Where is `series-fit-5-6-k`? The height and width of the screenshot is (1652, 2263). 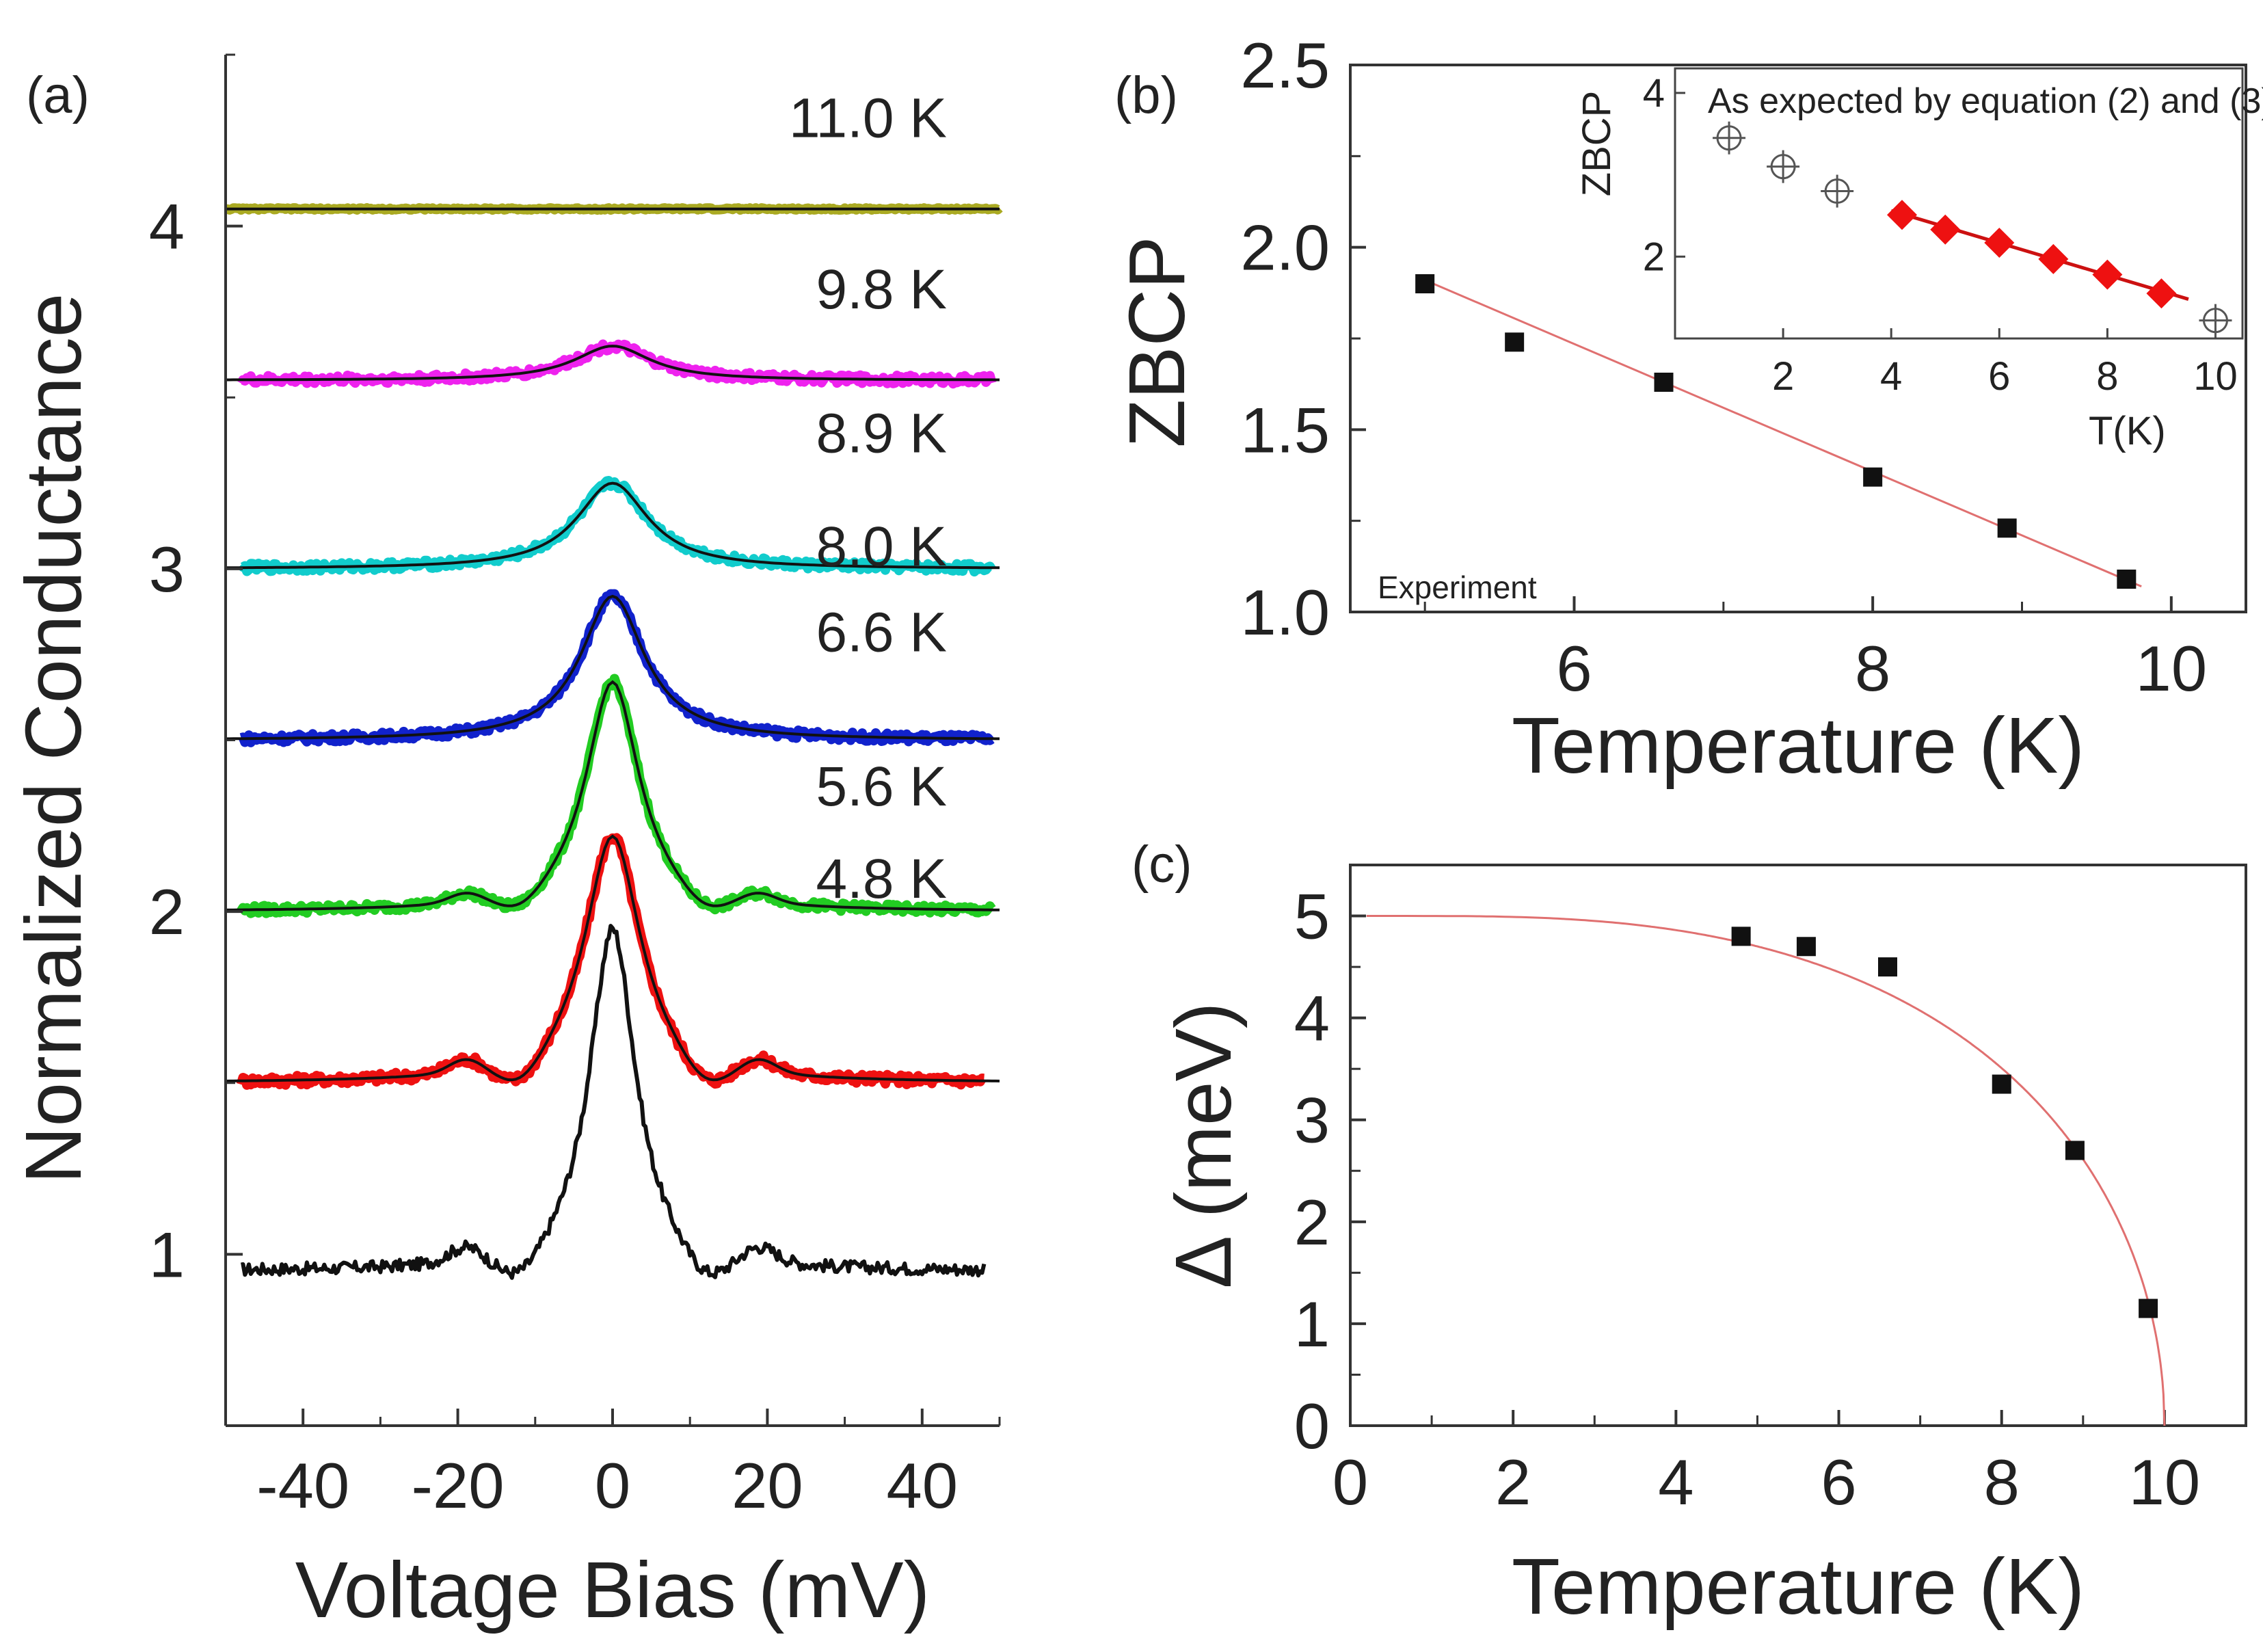
series-fit-5-6-k is located at coordinates (612, 958).